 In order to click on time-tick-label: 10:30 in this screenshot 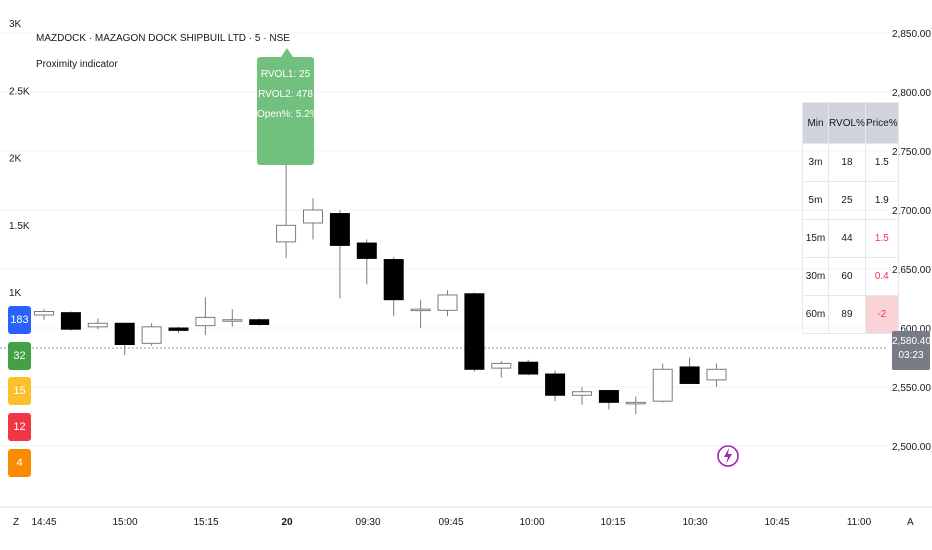, I will do `click(694, 522)`.